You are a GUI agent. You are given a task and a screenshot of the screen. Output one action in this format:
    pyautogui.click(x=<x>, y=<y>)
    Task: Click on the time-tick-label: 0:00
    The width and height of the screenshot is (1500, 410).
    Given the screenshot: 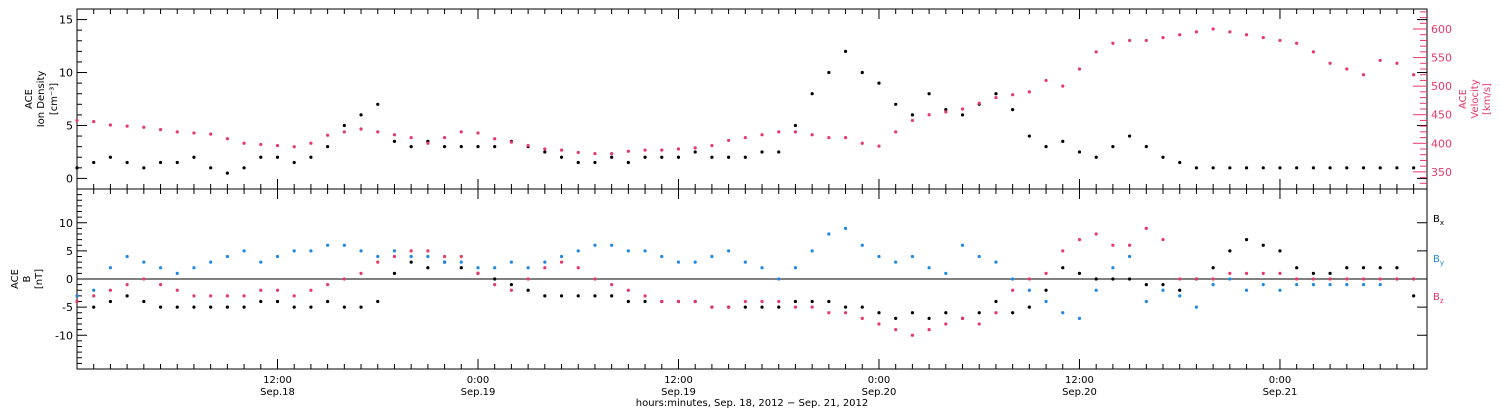 What is the action you would take?
    pyautogui.click(x=1280, y=380)
    